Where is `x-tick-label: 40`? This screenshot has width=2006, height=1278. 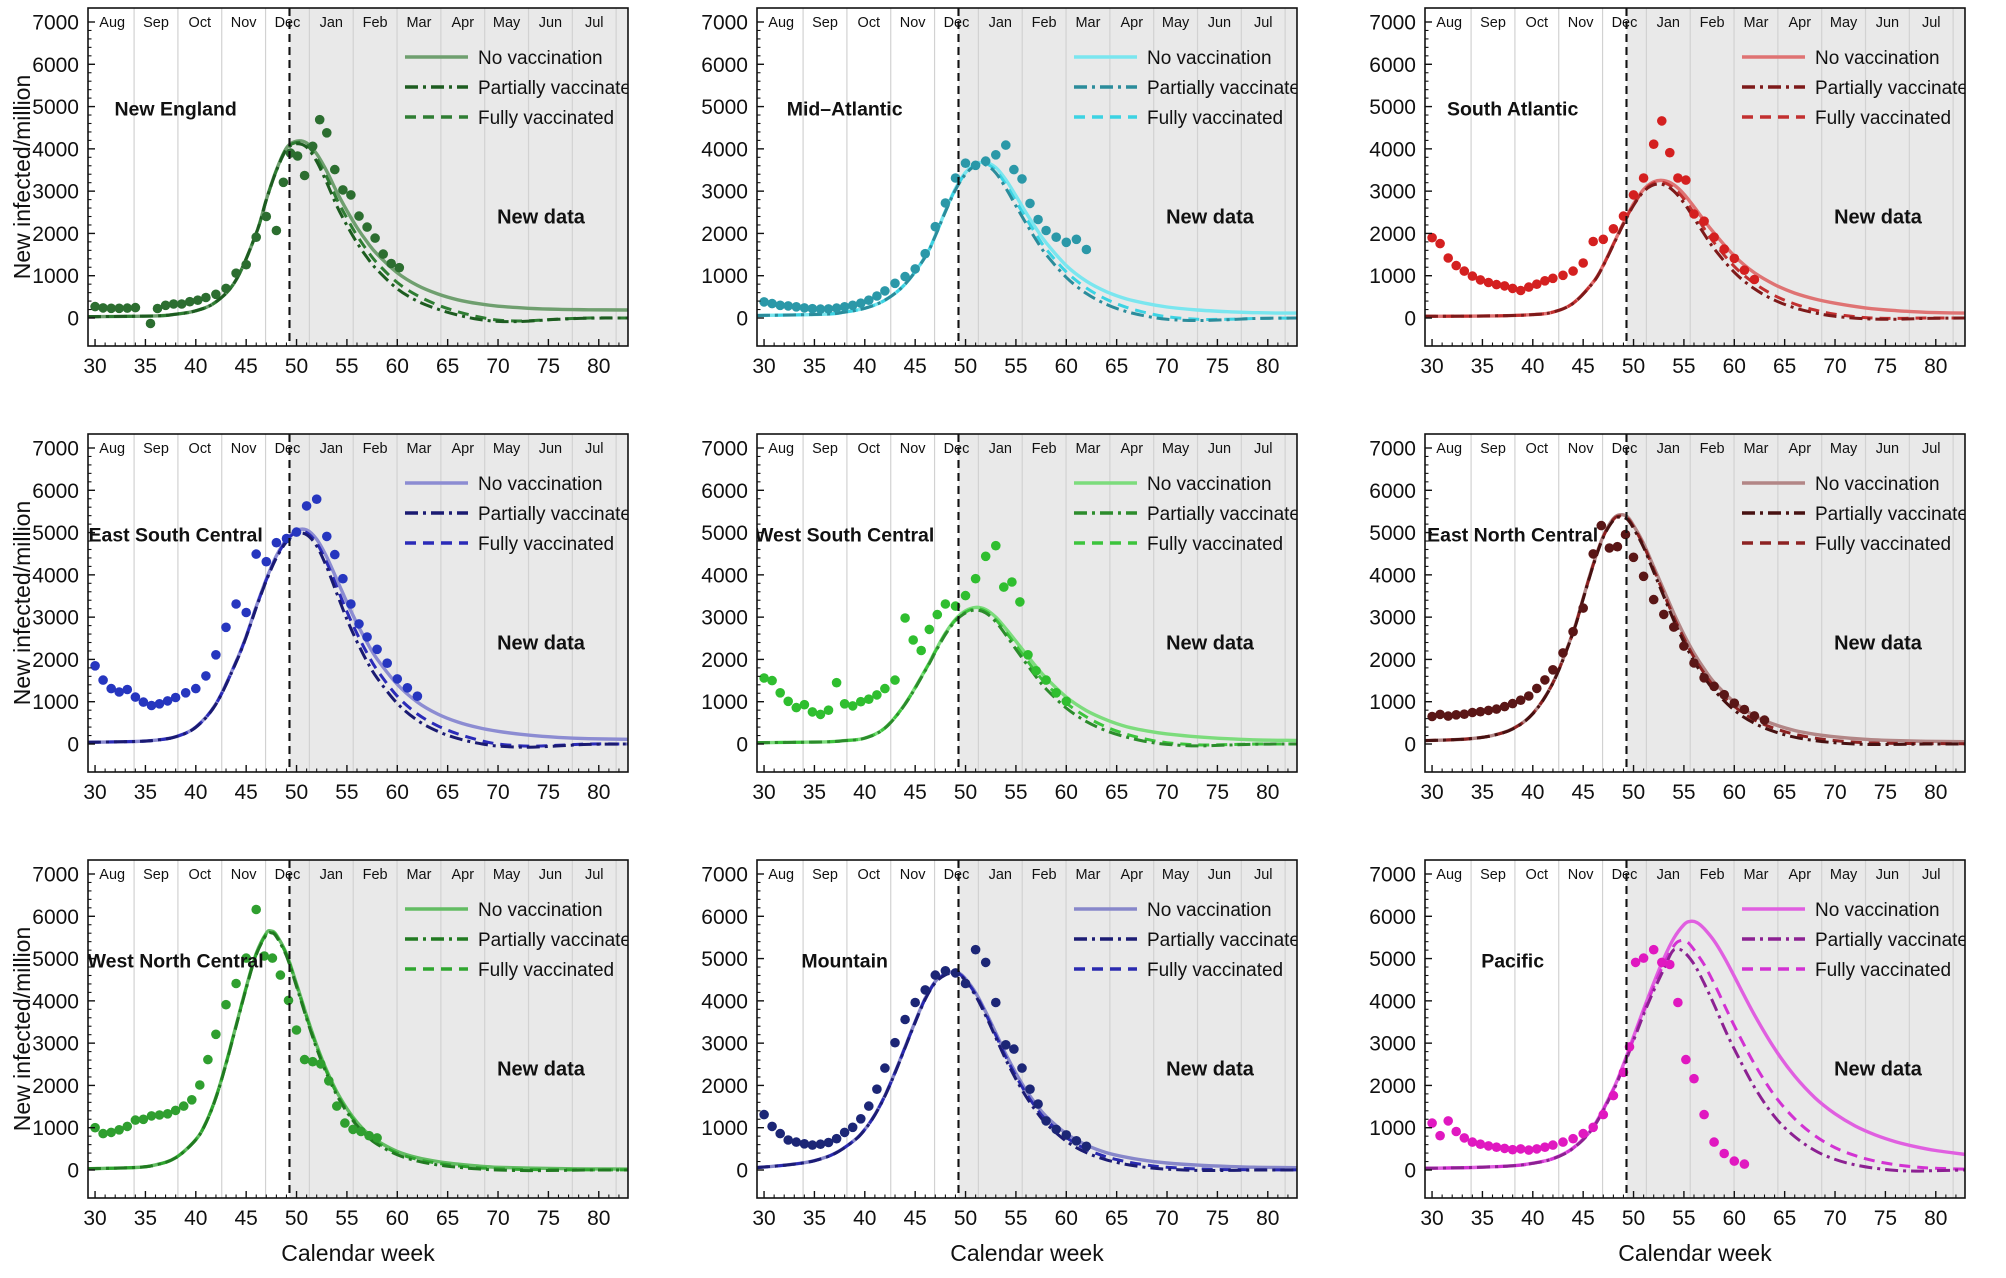 x-tick-label: 40 is located at coordinates (1532, 366).